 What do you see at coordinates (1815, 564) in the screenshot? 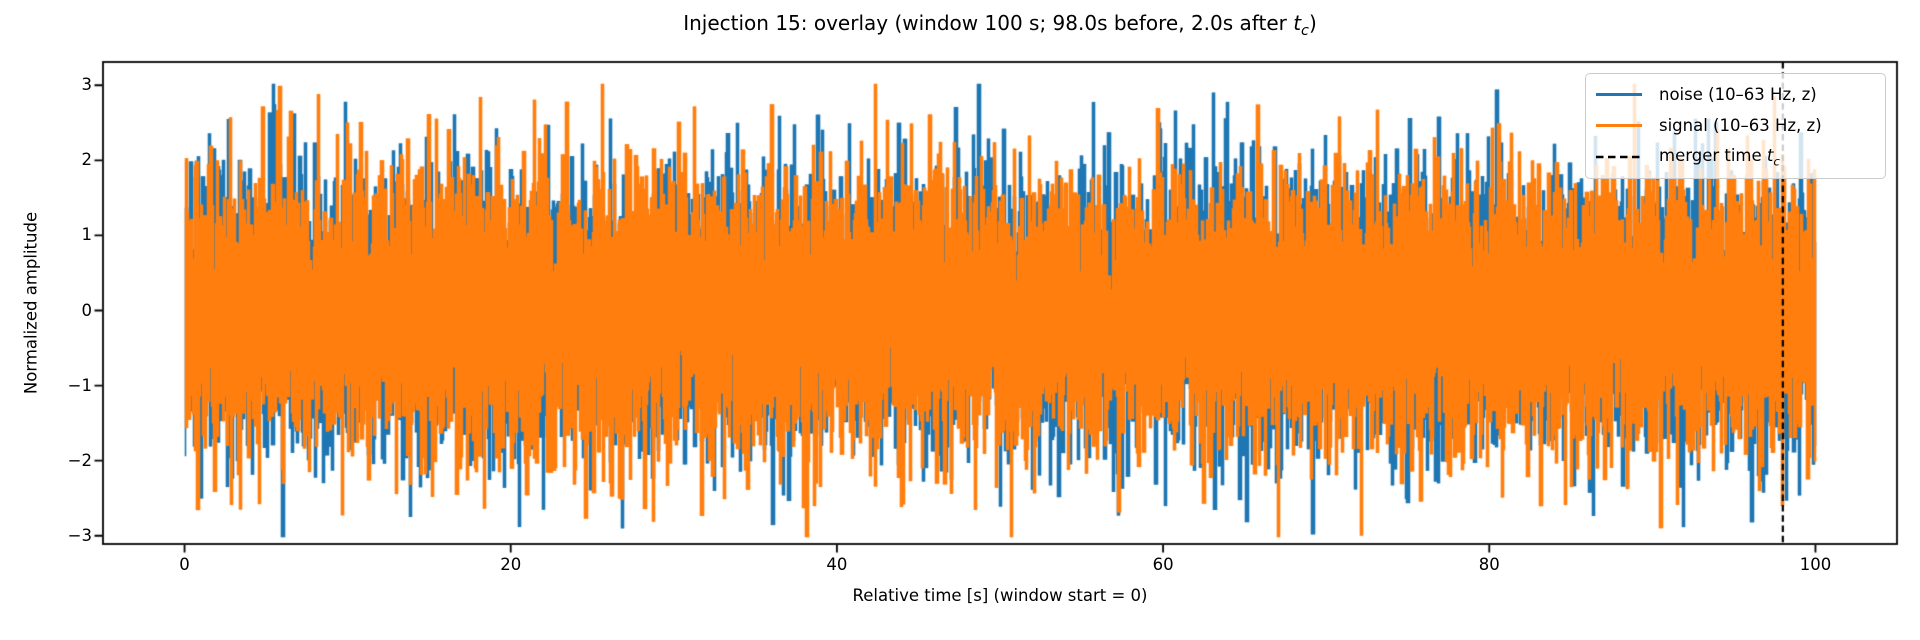
I see `x-tick-label: 100` at bounding box center [1815, 564].